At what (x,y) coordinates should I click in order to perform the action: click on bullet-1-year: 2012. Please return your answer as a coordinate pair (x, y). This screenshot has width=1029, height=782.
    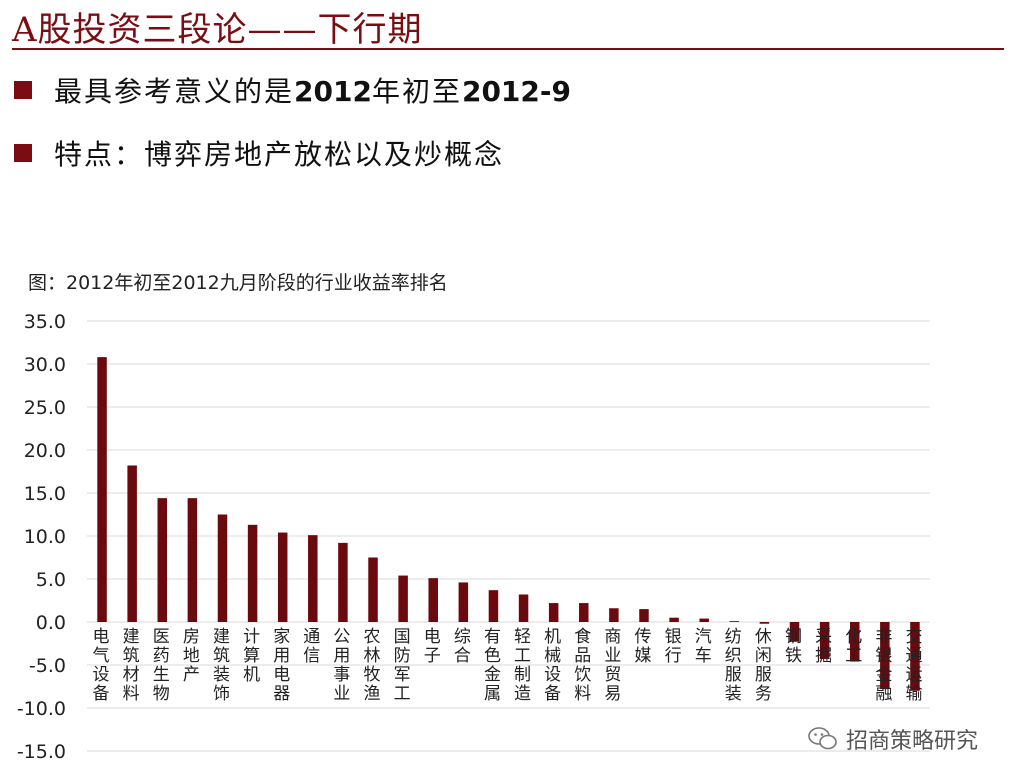
    Looking at the image, I should click on (333, 91).